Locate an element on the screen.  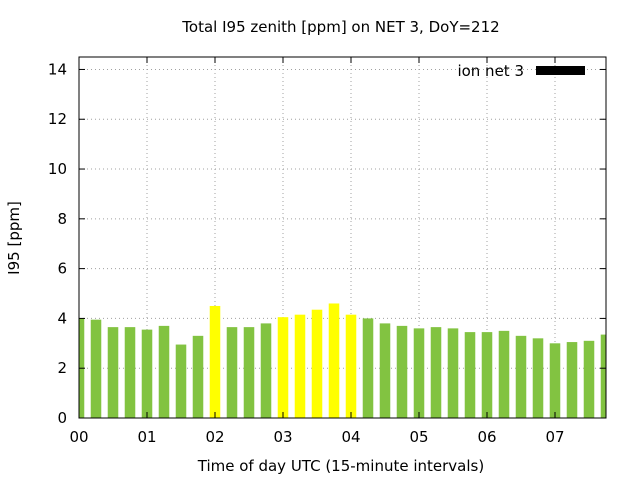
legend-swatch is located at coordinates (560, 70).